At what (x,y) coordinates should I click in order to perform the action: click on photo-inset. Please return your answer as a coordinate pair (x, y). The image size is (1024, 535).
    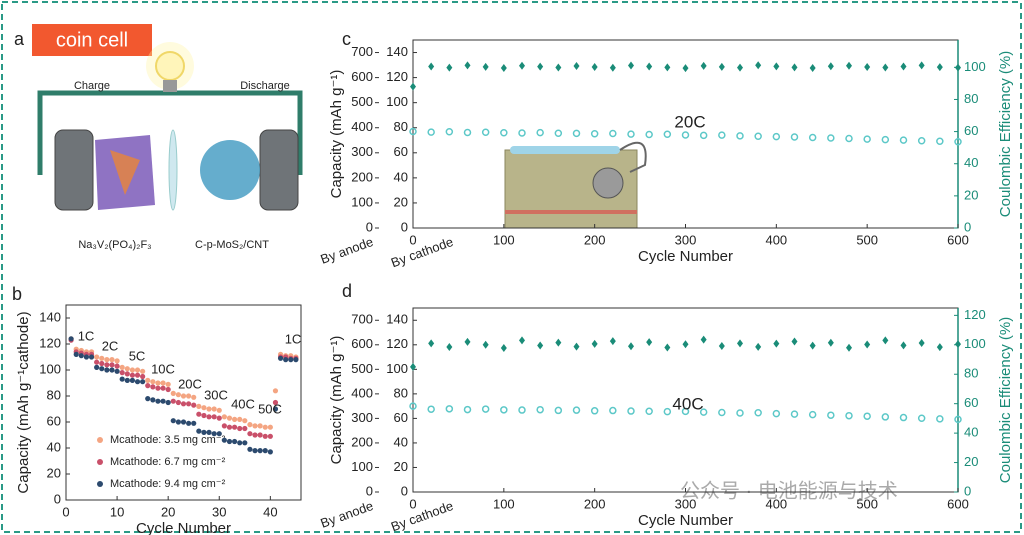
    Looking at the image, I should click on (575, 185).